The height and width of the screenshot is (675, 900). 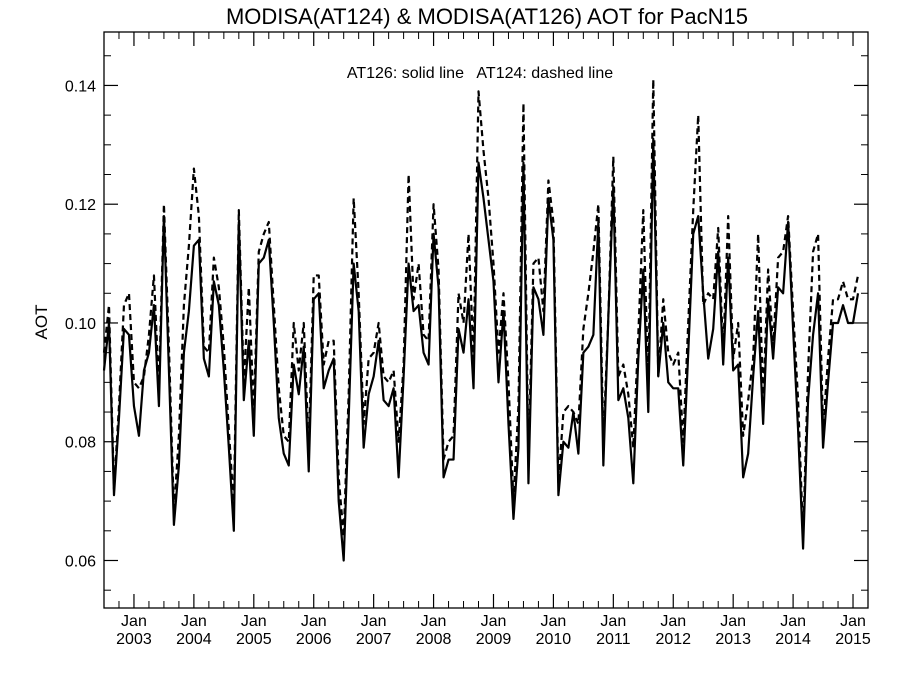 I want to click on y-tick-label: 0.06, so click(x=80, y=561).